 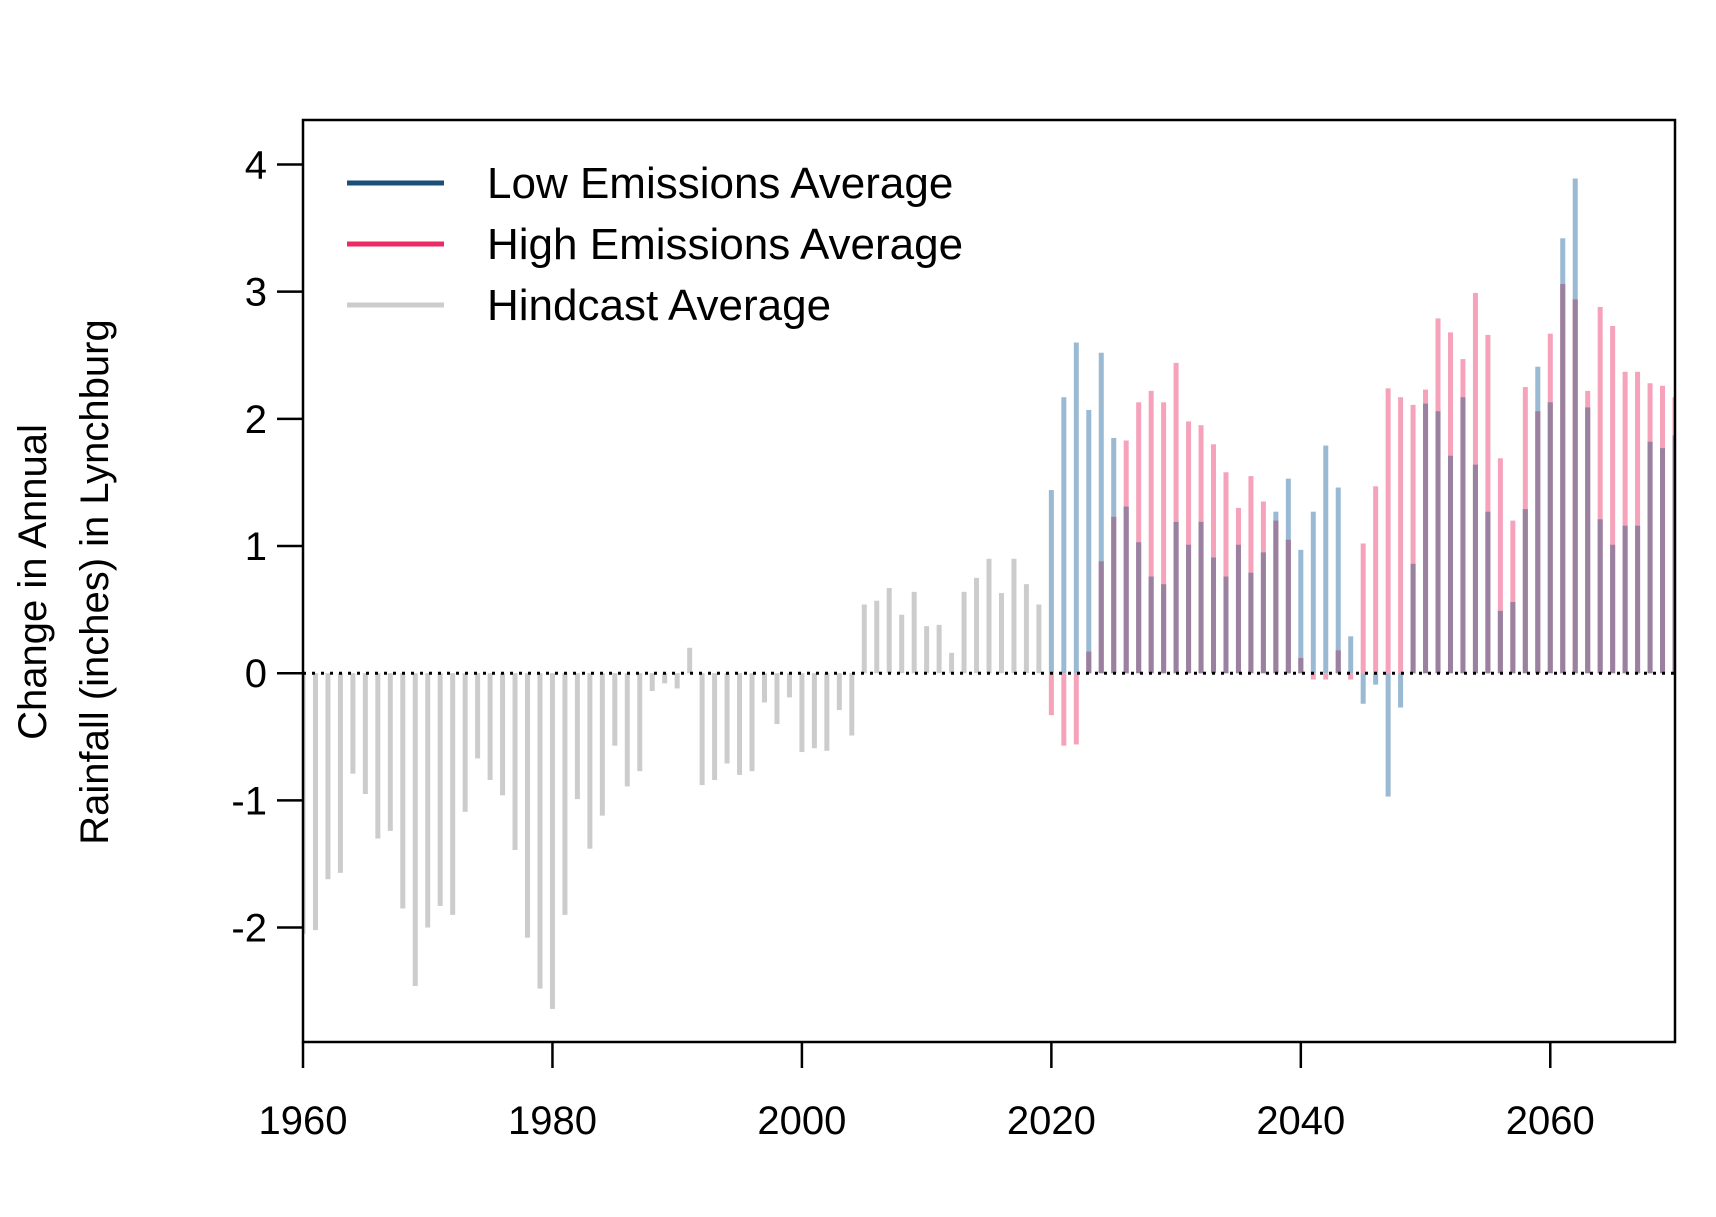 I want to click on y-axis-title-line-1: Change in Annual, so click(x=33, y=582).